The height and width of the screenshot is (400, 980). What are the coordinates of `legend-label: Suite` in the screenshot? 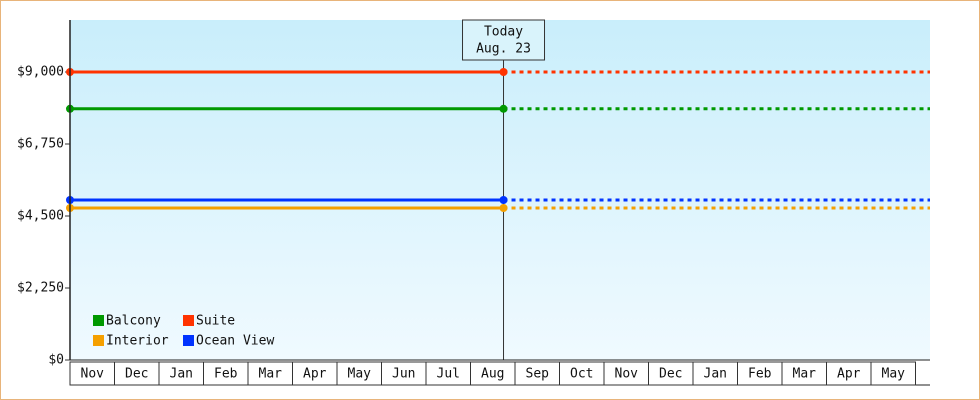 It's located at (215, 321).